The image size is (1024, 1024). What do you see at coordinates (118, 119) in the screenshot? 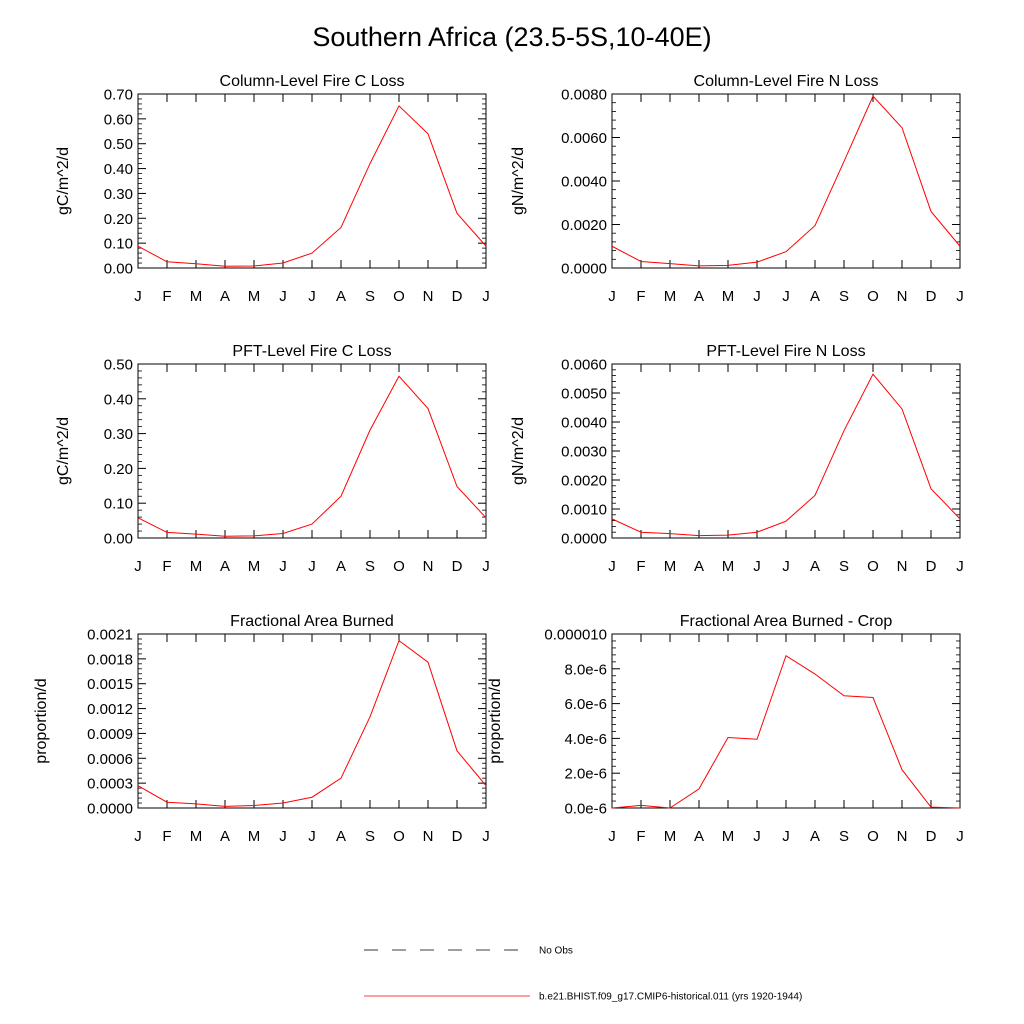
I see `y-tick-label: 0.60` at bounding box center [118, 119].